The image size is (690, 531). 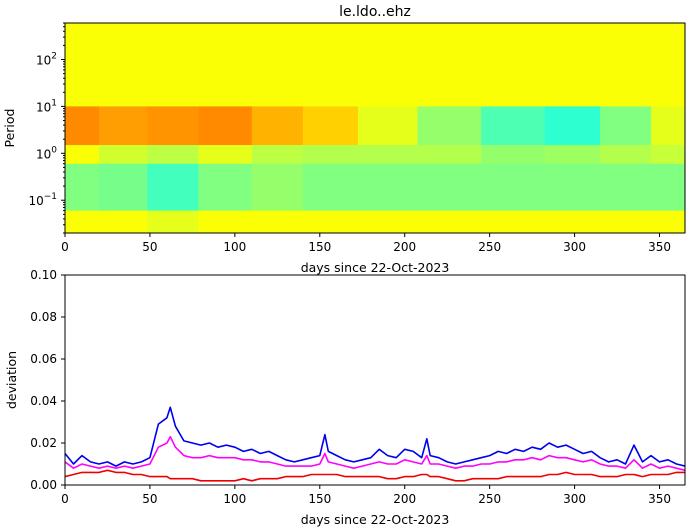 What do you see at coordinates (375, 12) in the screenshot?
I see `chart-title: le.ldo..ehz` at bounding box center [375, 12].